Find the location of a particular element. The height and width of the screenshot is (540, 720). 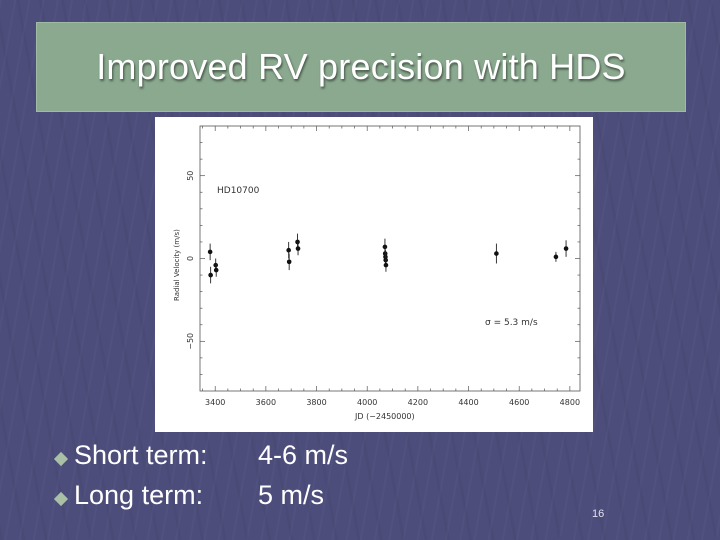

y-tick-label: 50 is located at coordinates (190, 176).